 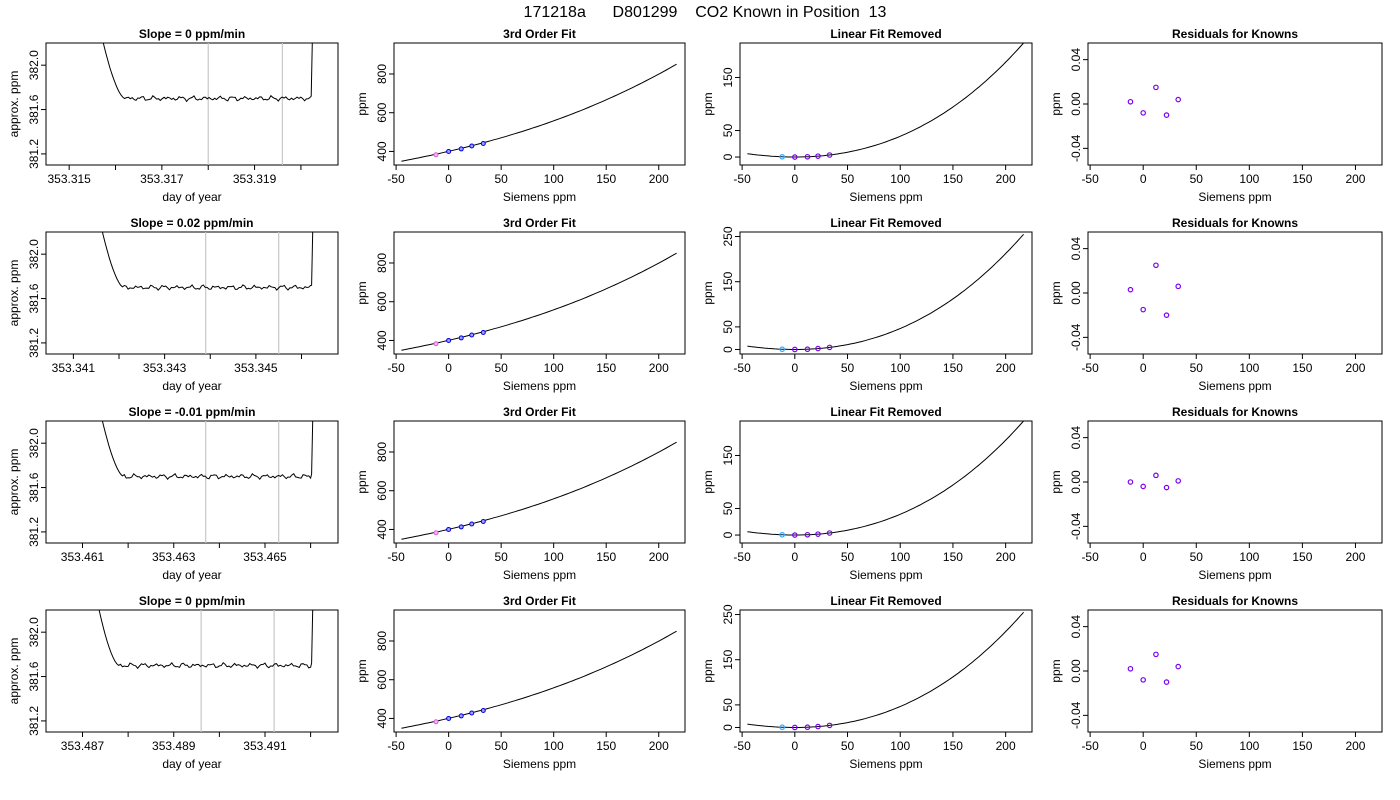 What do you see at coordinates (728, 705) in the screenshot?
I see `y-tick-label: 50` at bounding box center [728, 705].